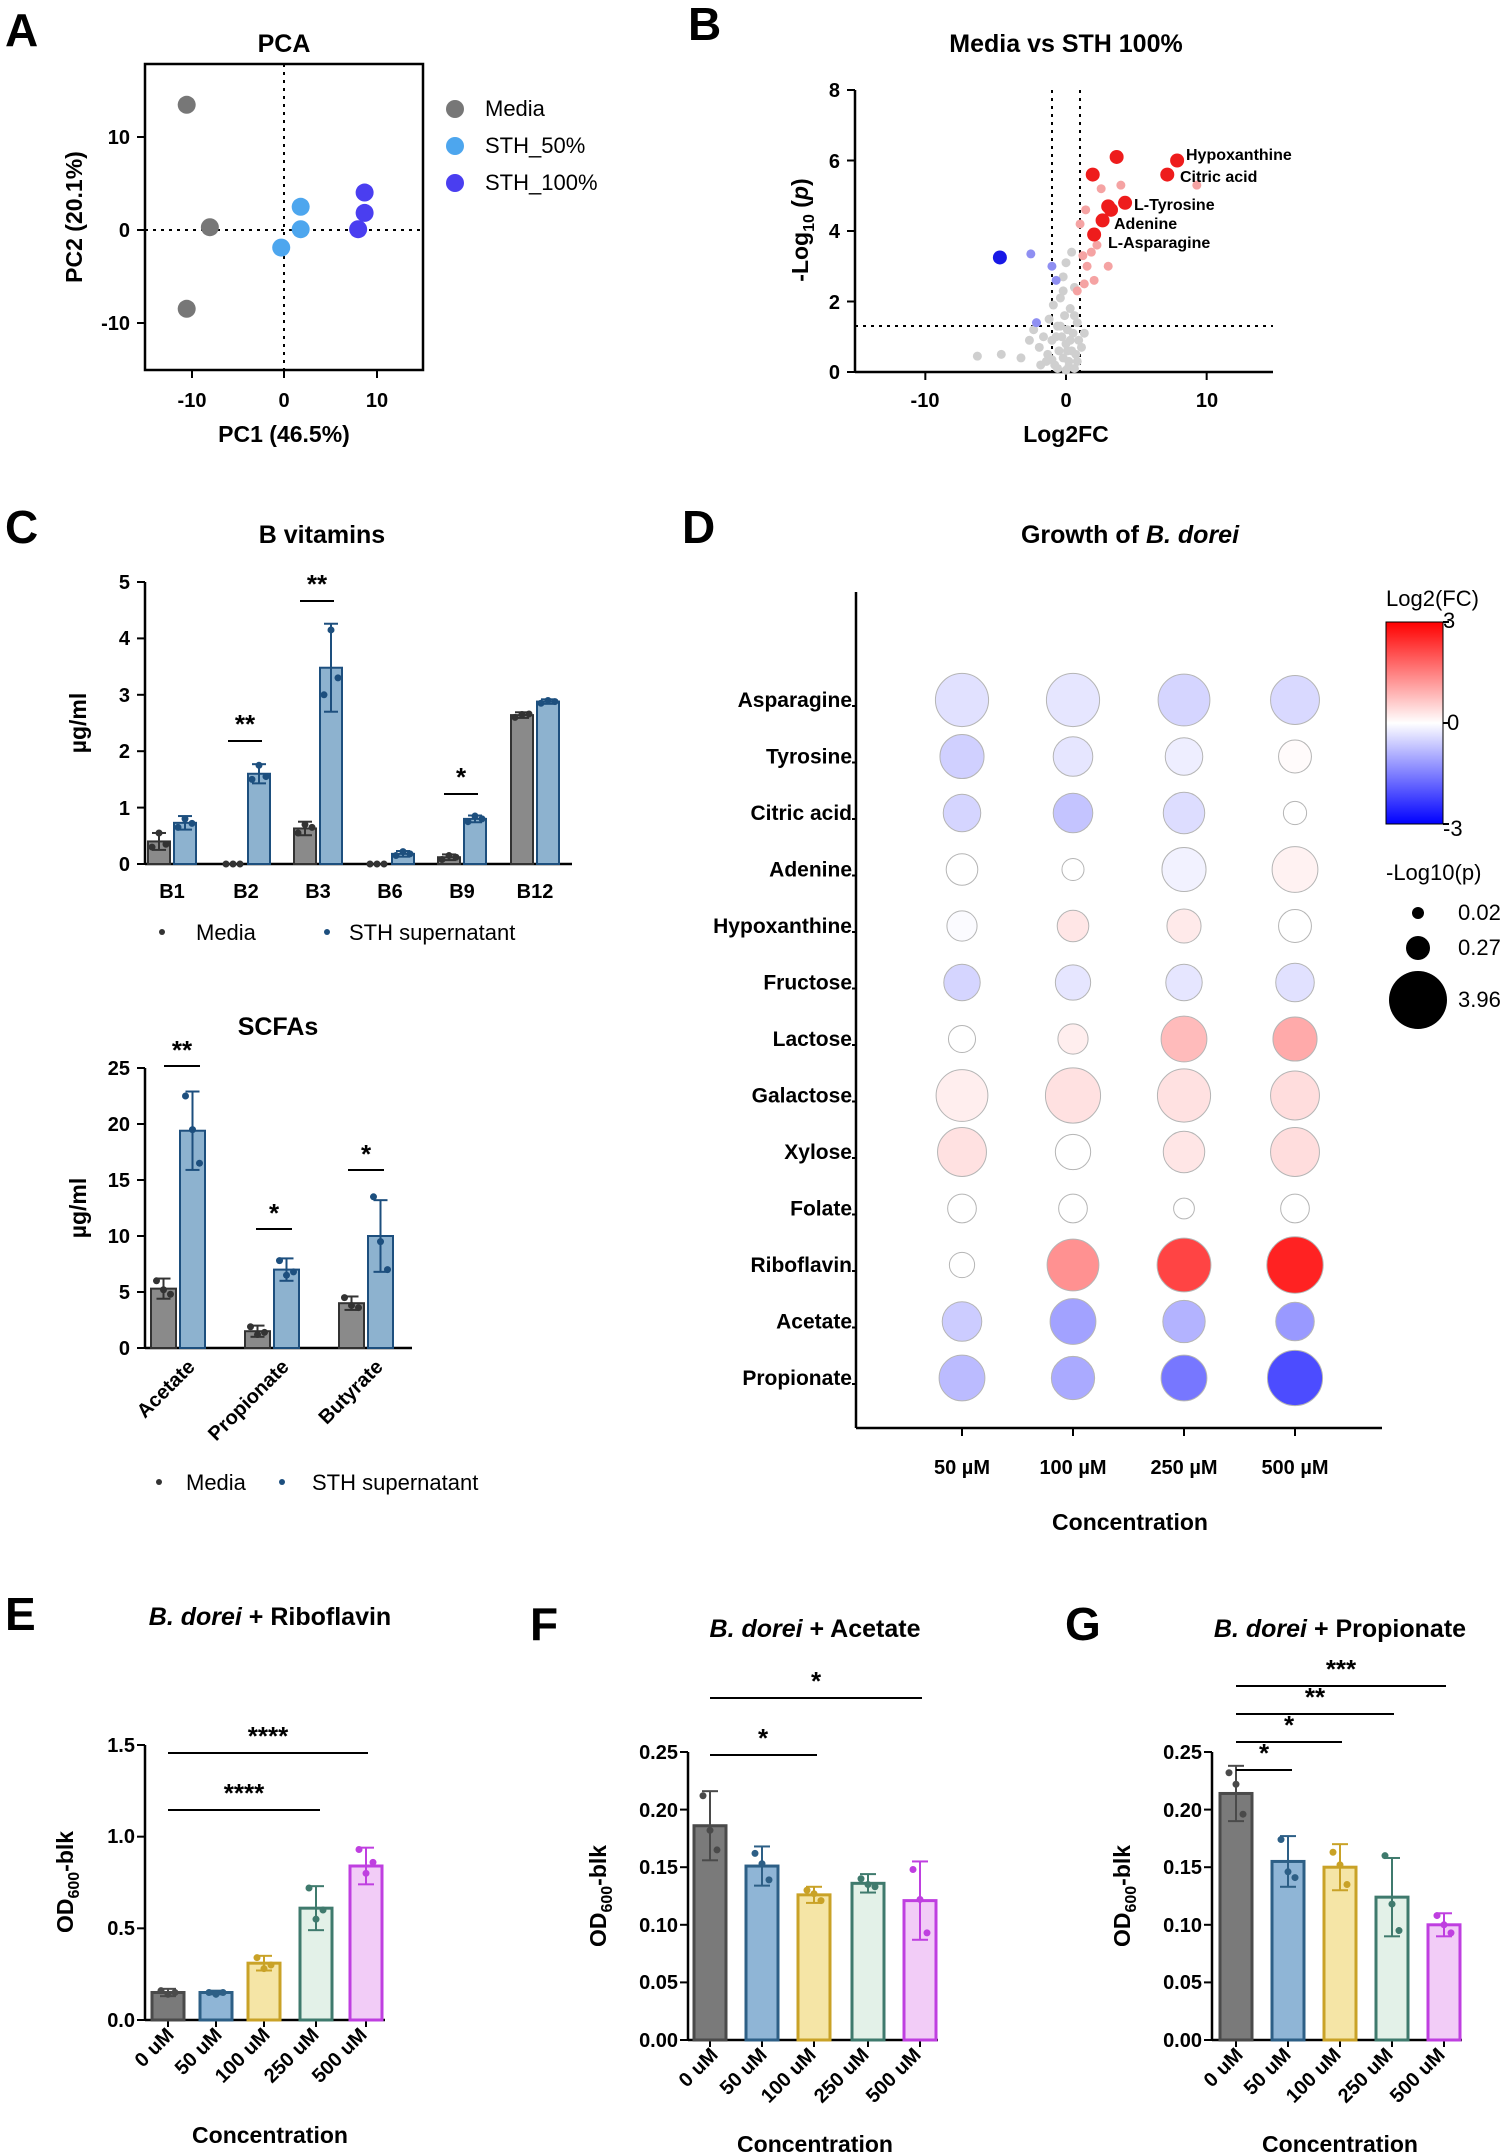  Describe the element at coordinates (1072, 1468) in the screenshot. I see `bubble-col-label-100um: 100 µM` at that location.